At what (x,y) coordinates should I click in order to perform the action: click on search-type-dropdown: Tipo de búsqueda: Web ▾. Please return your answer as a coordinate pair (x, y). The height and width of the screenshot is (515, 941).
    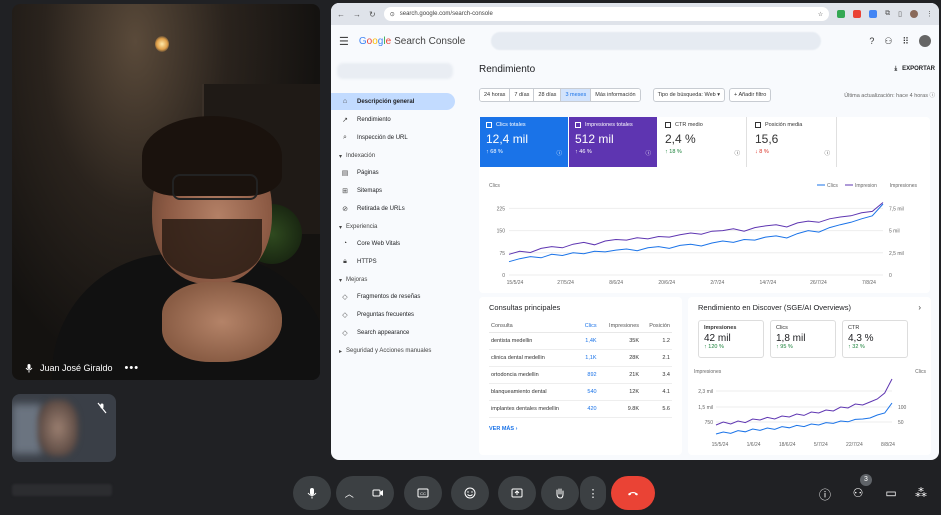
    Looking at the image, I should click on (688, 95).